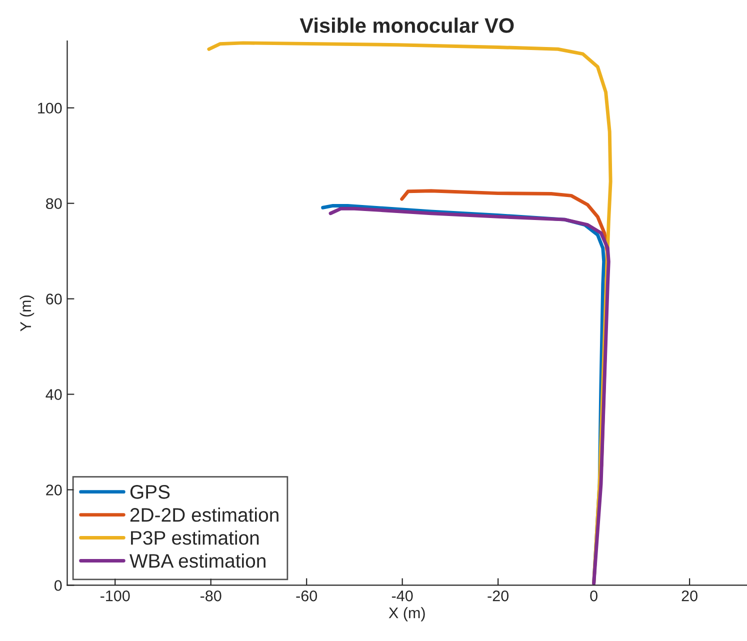  I want to click on legend-label: P3P estimation, so click(195, 537).